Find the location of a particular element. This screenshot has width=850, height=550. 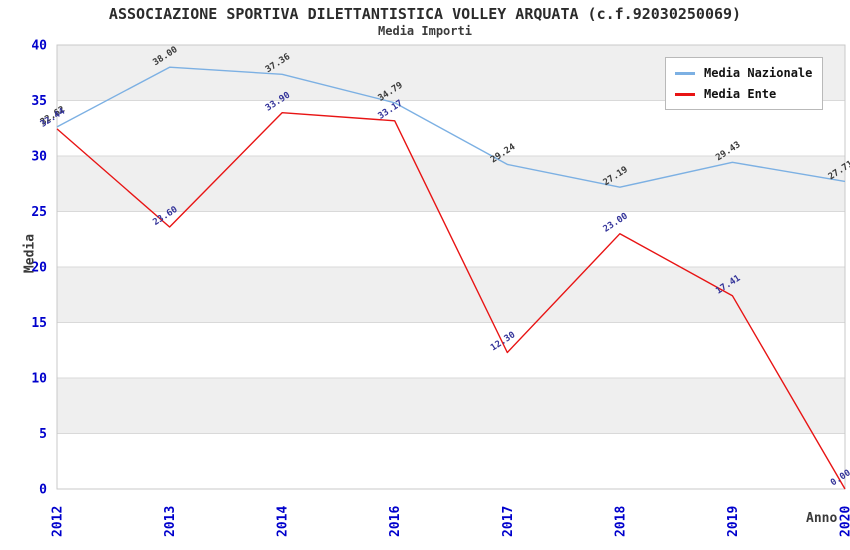

legend-item-media-ente: Media Ente is located at coordinates (743, 94).